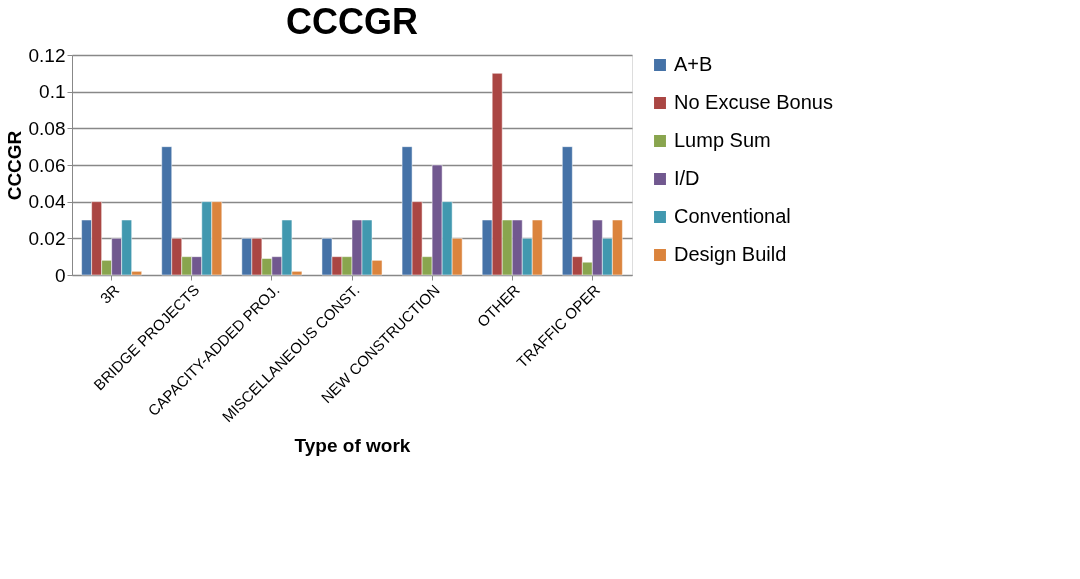  I want to click on y-axis-title: CCCGR, so click(14, 165).